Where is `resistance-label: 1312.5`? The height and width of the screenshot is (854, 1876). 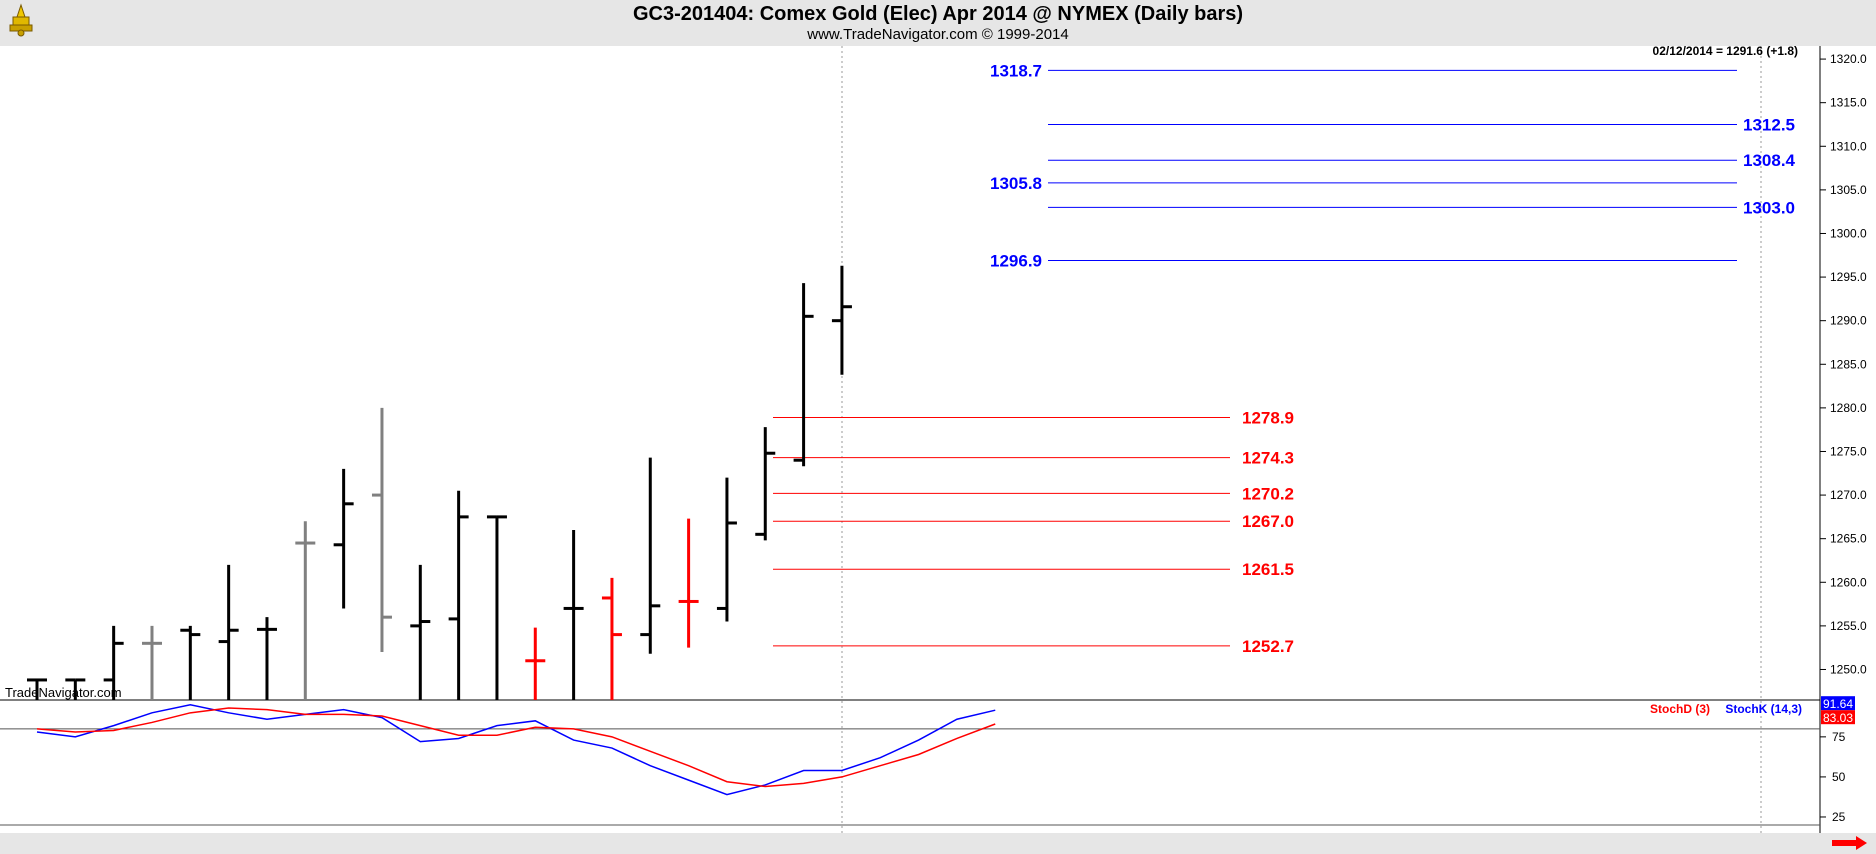 resistance-label: 1312.5 is located at coordinates (1769, 124).